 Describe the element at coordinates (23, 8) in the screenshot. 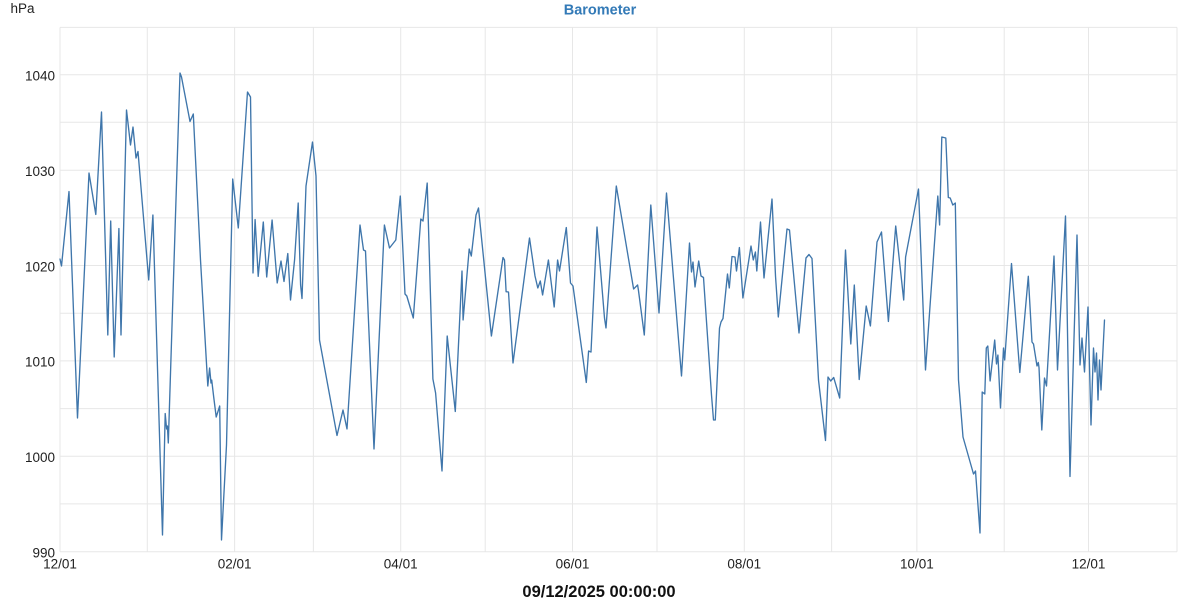

I see `svg-text: hPa` at that location.